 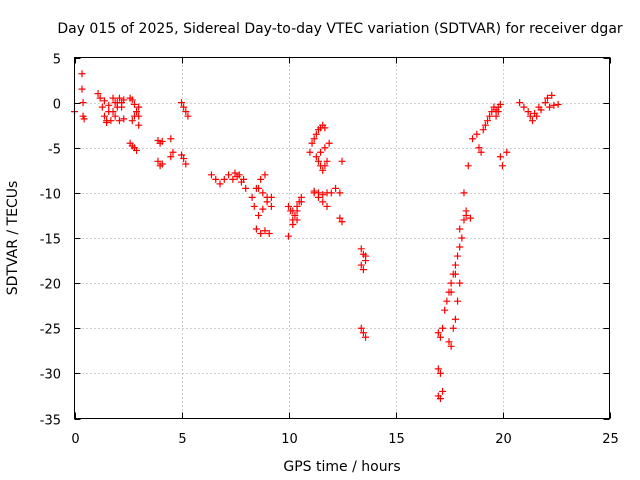 What do you see at coordinates (396, 439) in the screenshot?
I see `x-tick-label: 15` at bounding box center [396, 439].